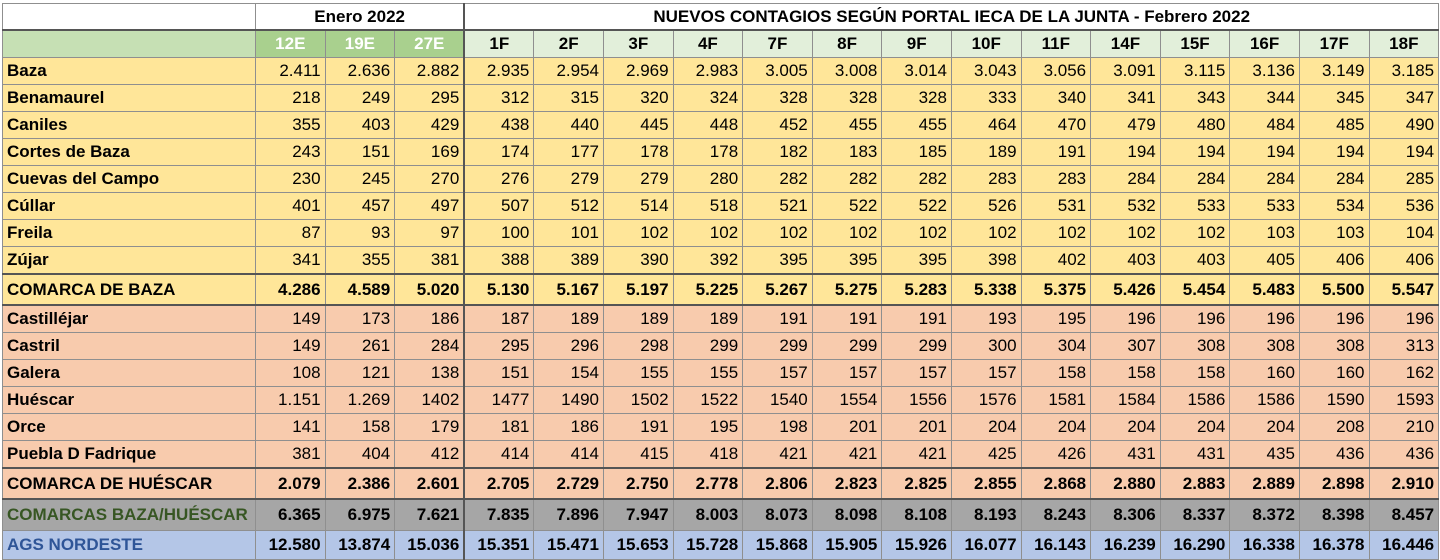 Image resolution: width=1440 pixels, height=560 pixels. What do you see at coordinates (499, 483) in the screenshot?
I see `case-count-cell: 2.705` at bounding box center [499, 483].